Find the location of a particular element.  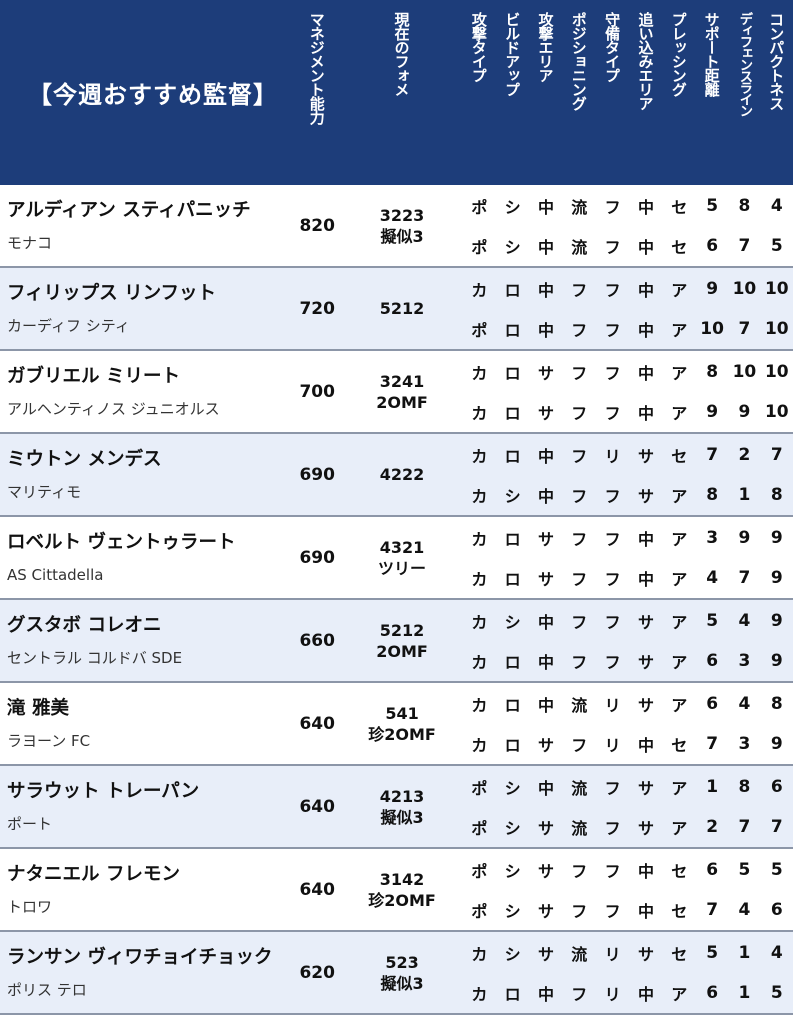

manager-name-cell: ランサン ヴィワチョイチョック ポリス テロ is located at coordinates (146, 973).